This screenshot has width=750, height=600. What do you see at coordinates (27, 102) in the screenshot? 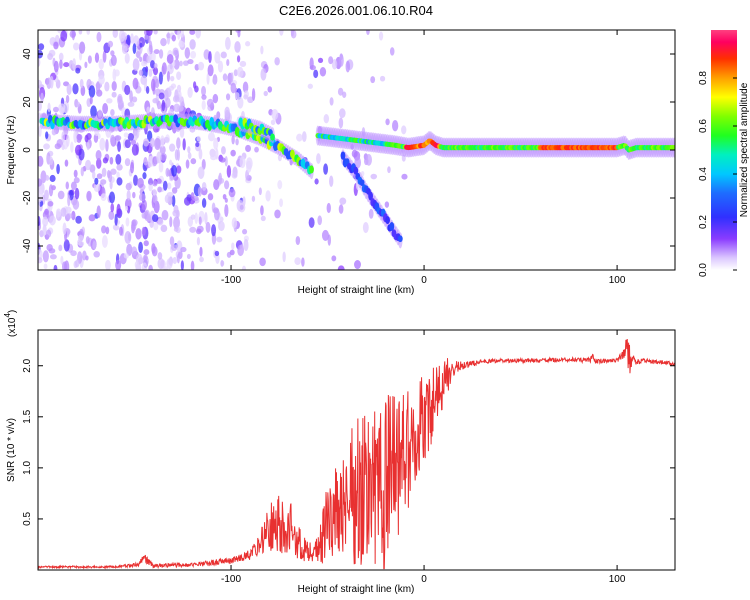
I see `spectrogram-y-tick-label: 20` at bounding box center [27, 102].